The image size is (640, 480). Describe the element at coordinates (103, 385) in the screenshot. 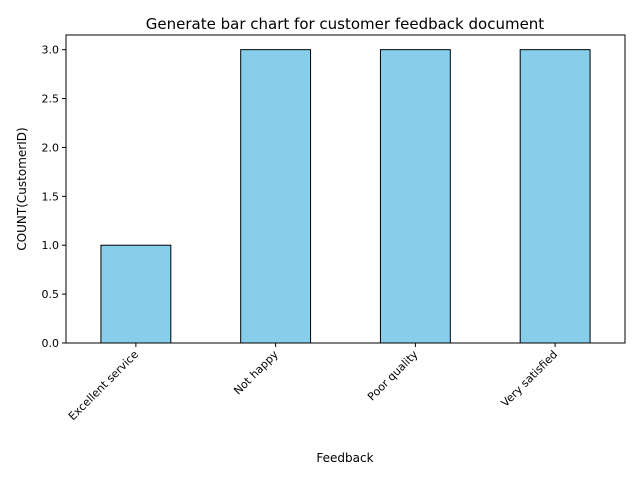

I see `x-tick-label: Excellent service` at that location.